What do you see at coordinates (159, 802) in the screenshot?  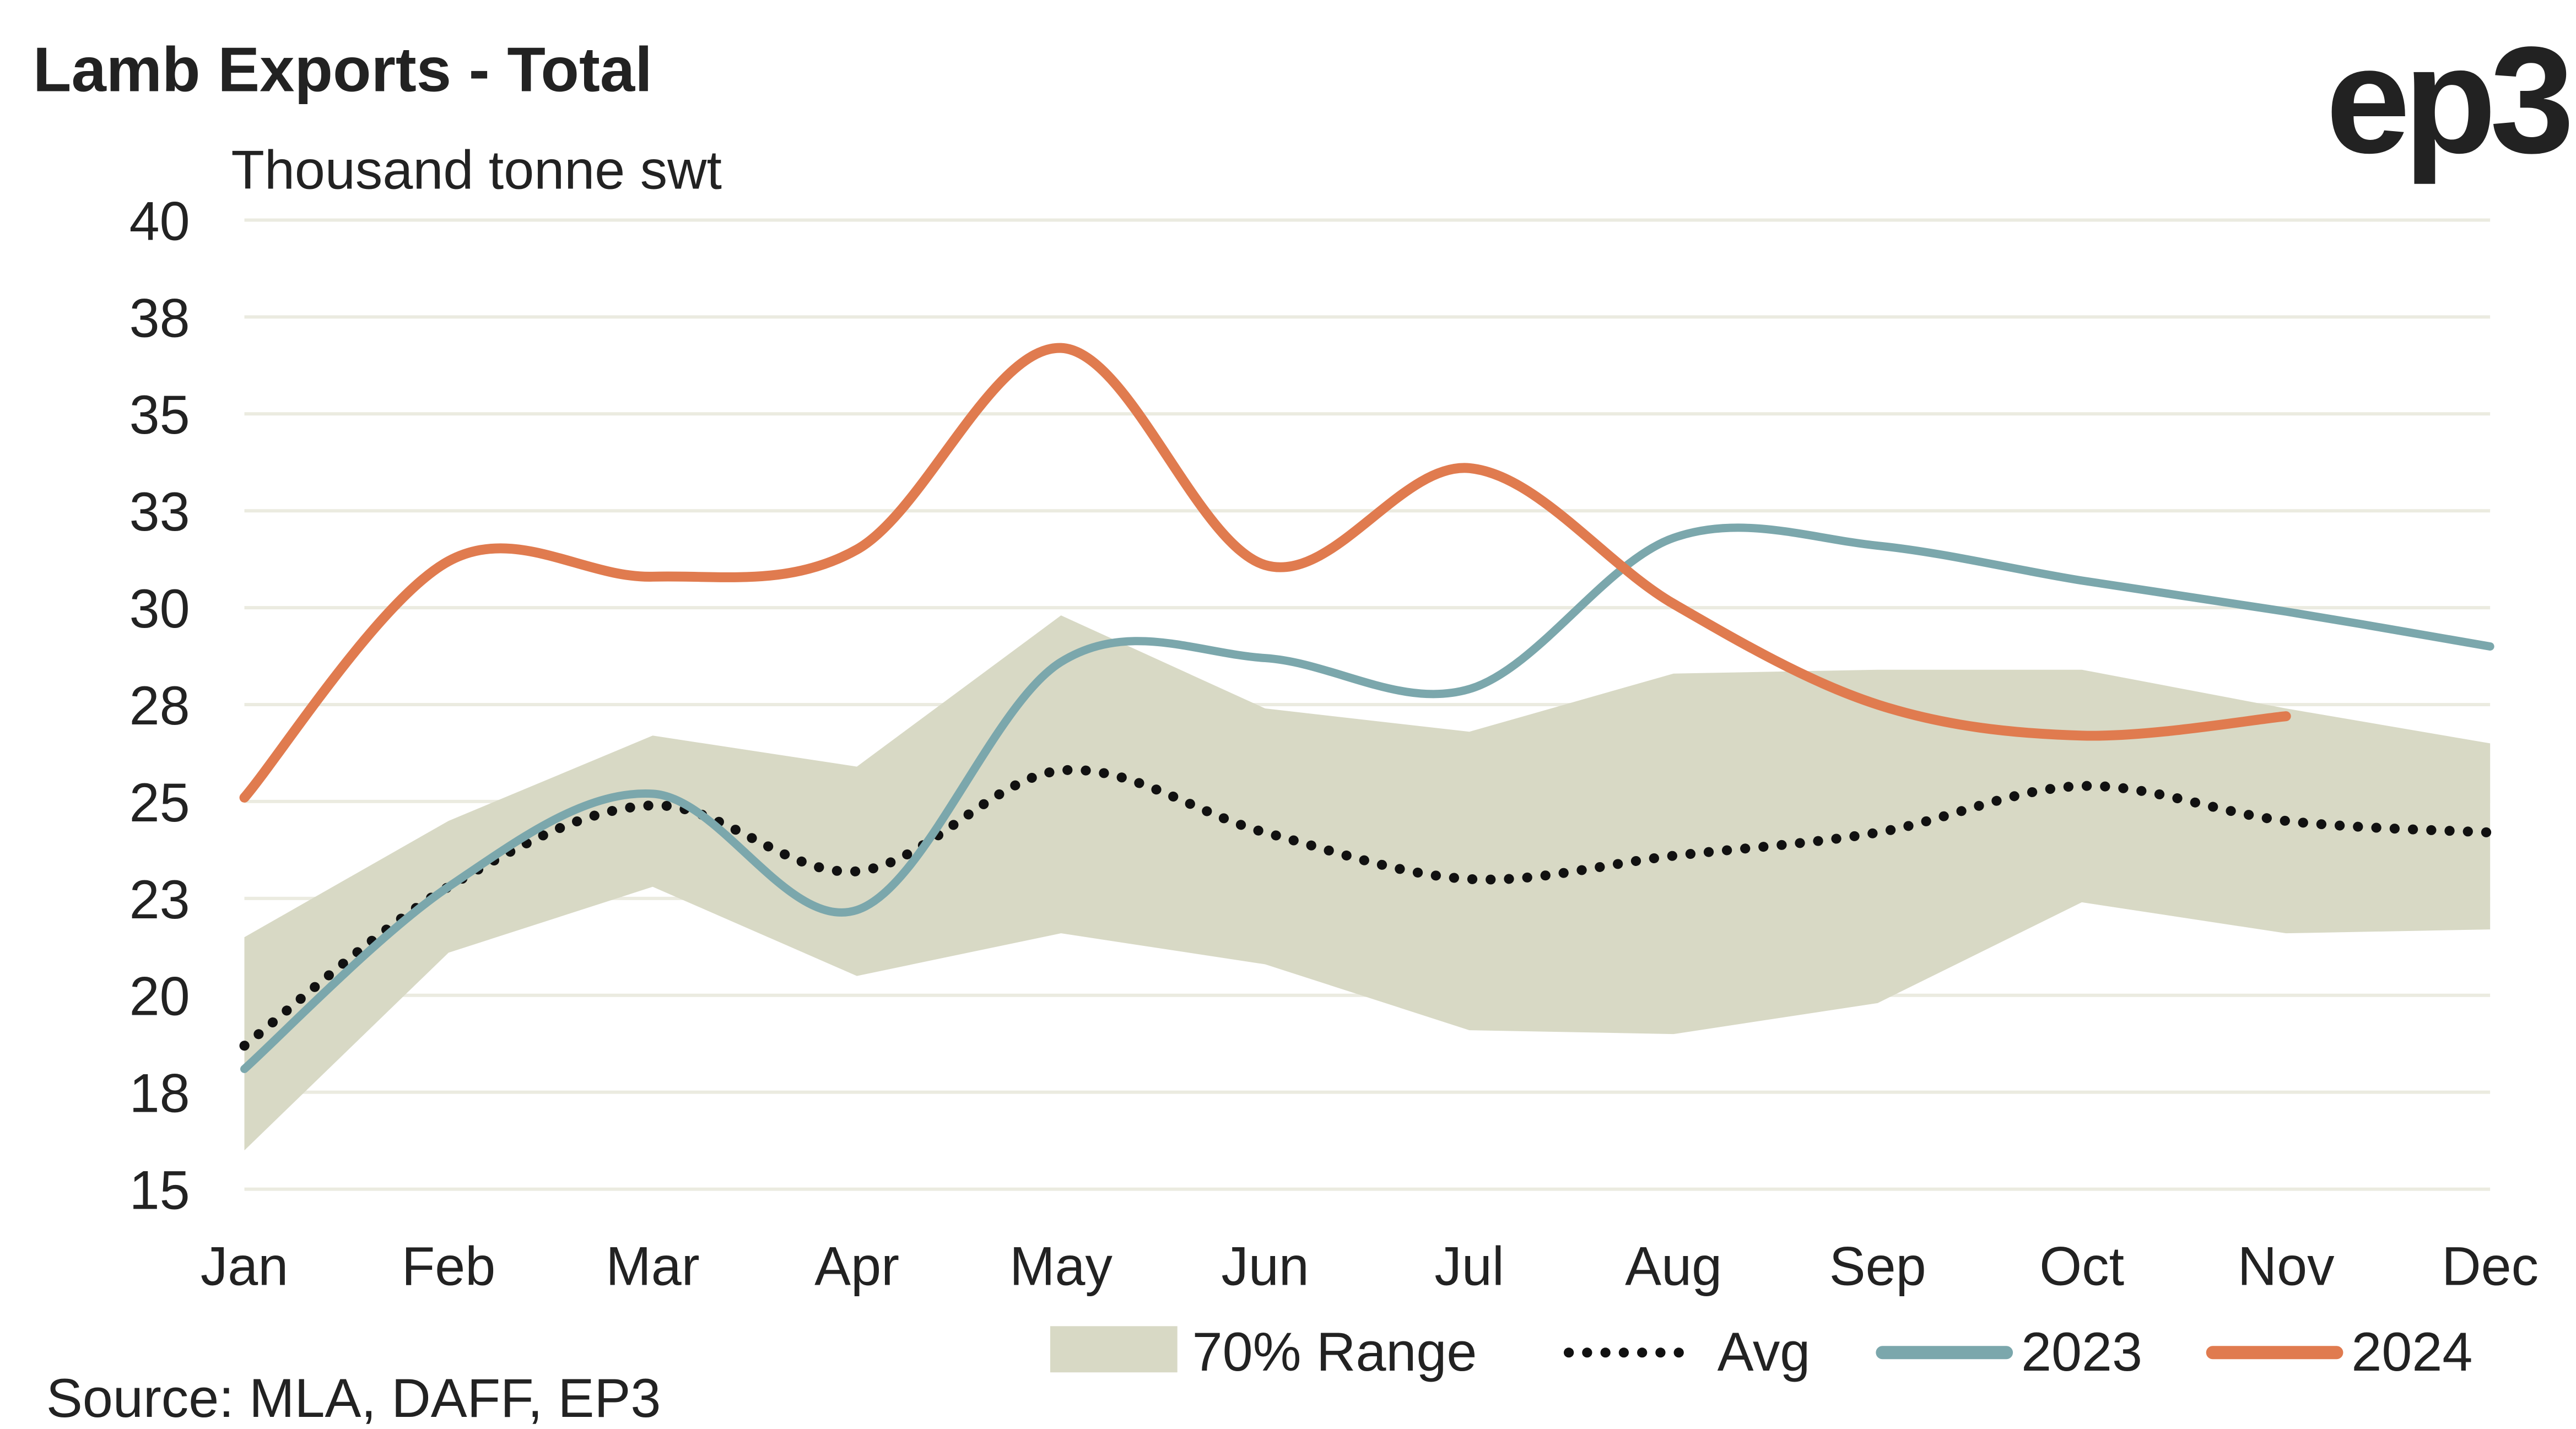 I see `y-tick-label: 25` at bounding box center [159, 802].